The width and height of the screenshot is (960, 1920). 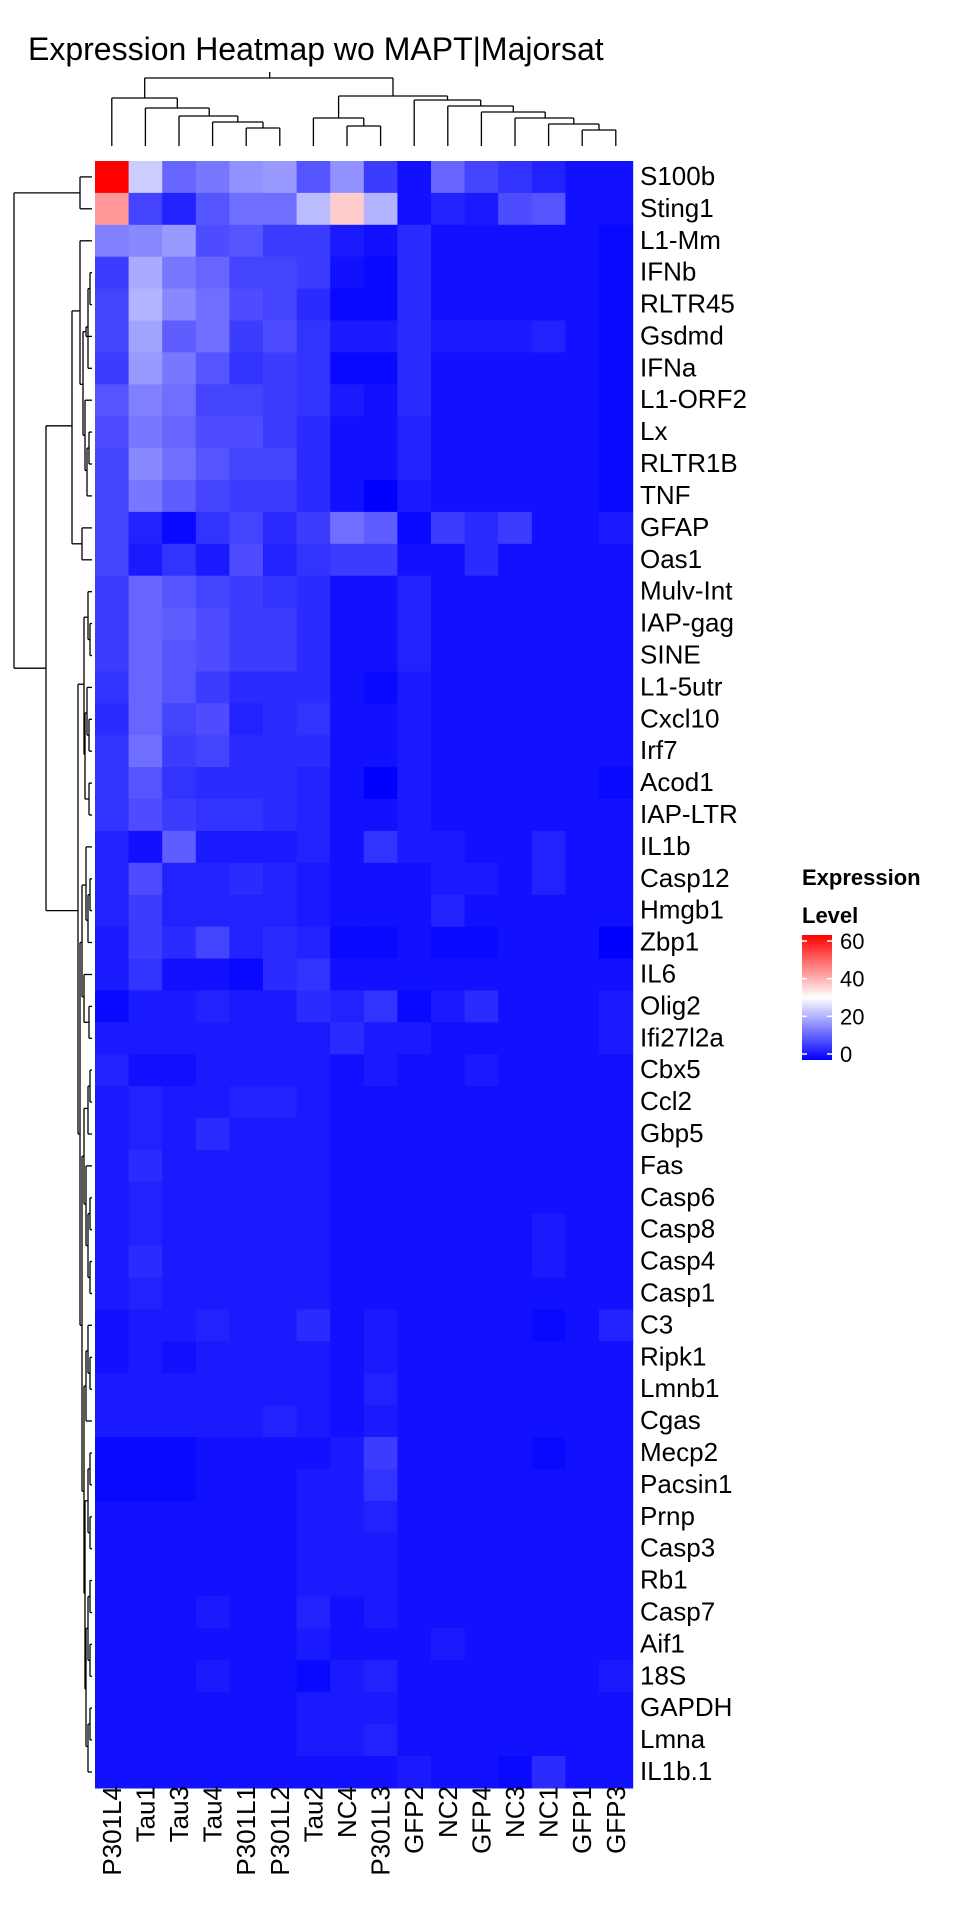 What do you see at coordinates (661, 1165) in the screenshot?
I see `row-label: Fas` at bounding box center [661, 1165].